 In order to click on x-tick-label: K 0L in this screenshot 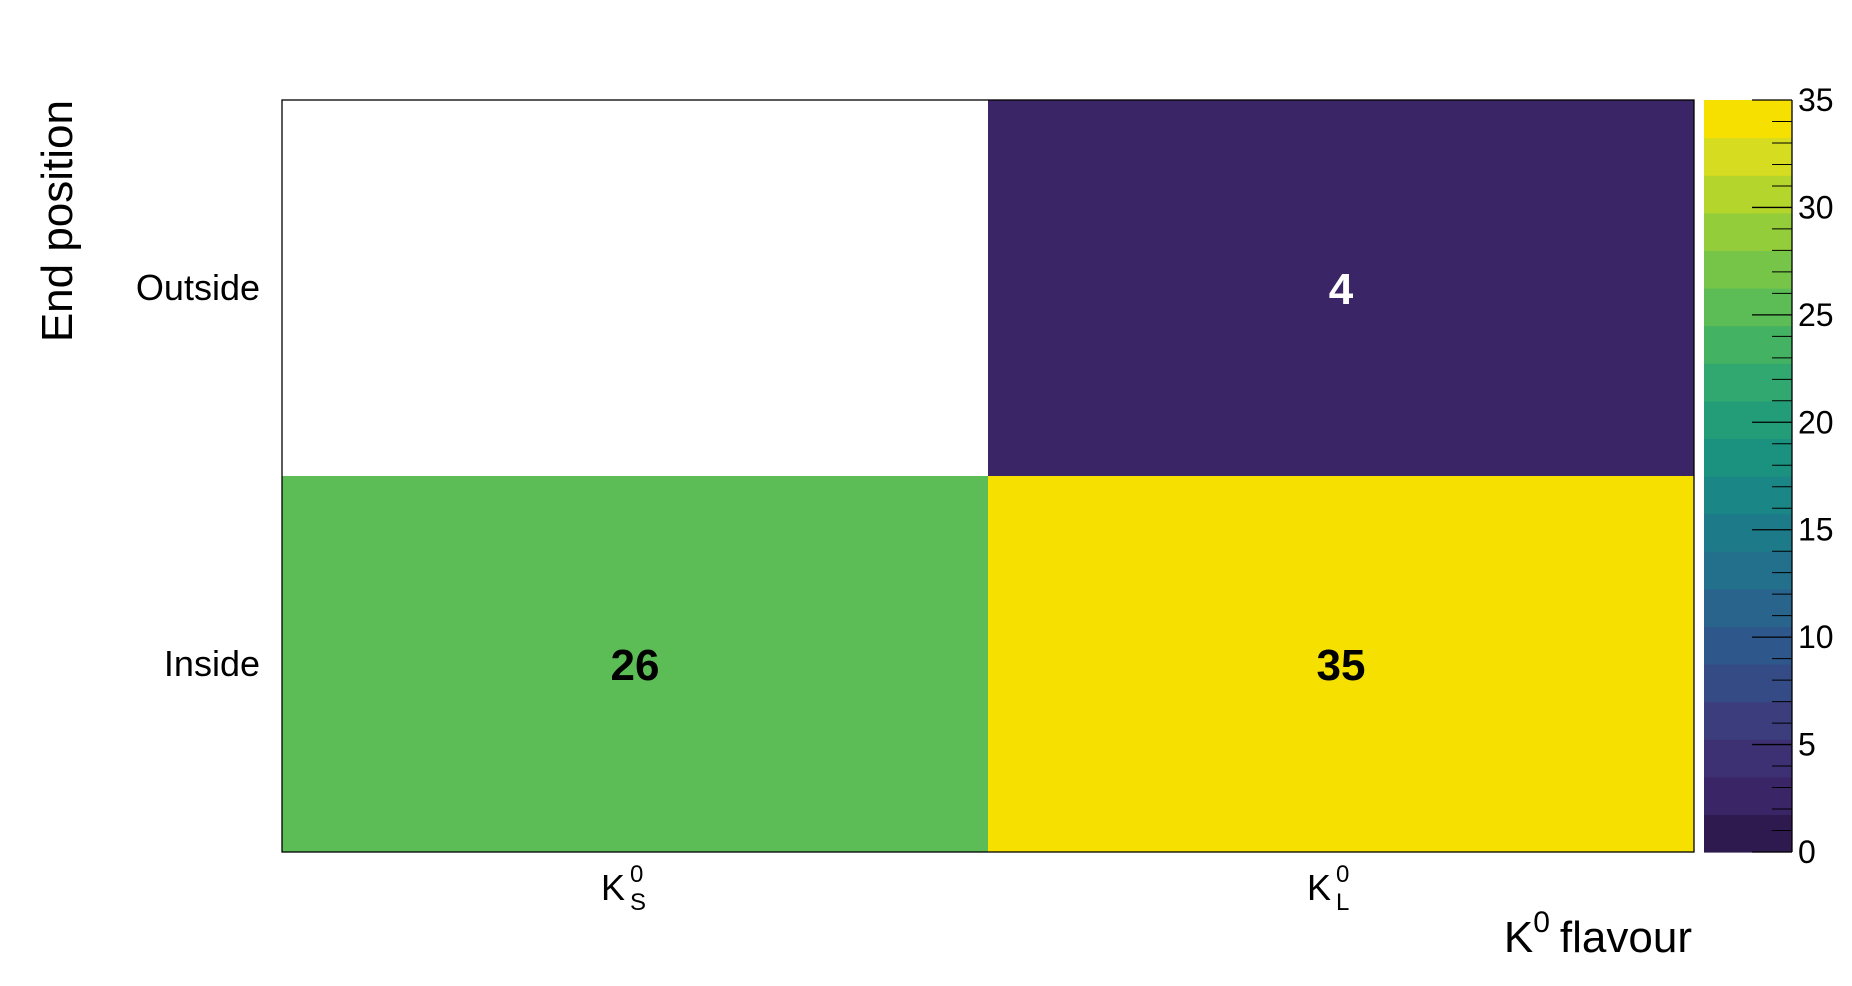, I will do `click(1328, 888)`.